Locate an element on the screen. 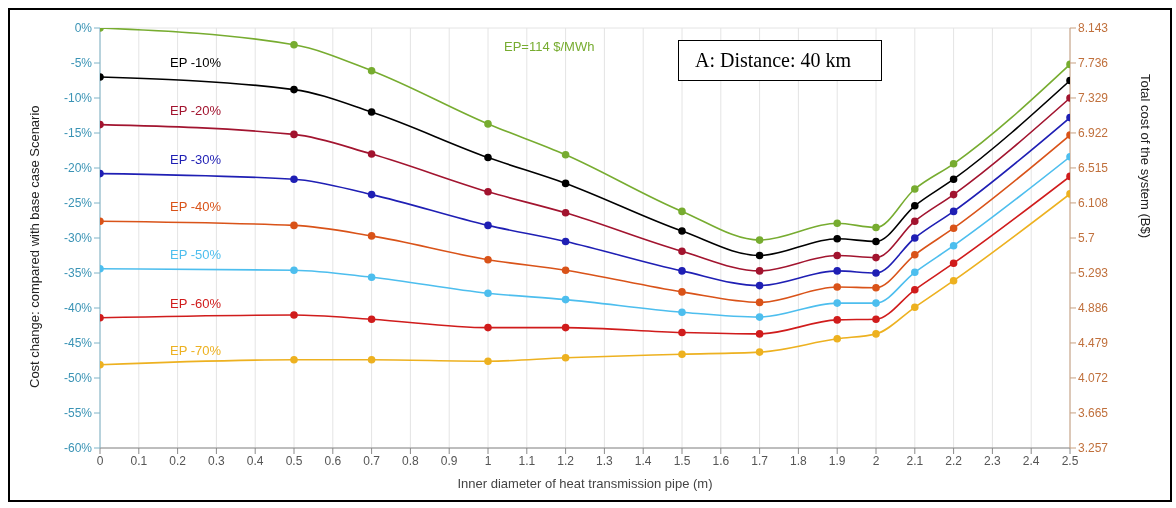  y2-tick-label: 6.515 is located at coordinates (1093, 168).